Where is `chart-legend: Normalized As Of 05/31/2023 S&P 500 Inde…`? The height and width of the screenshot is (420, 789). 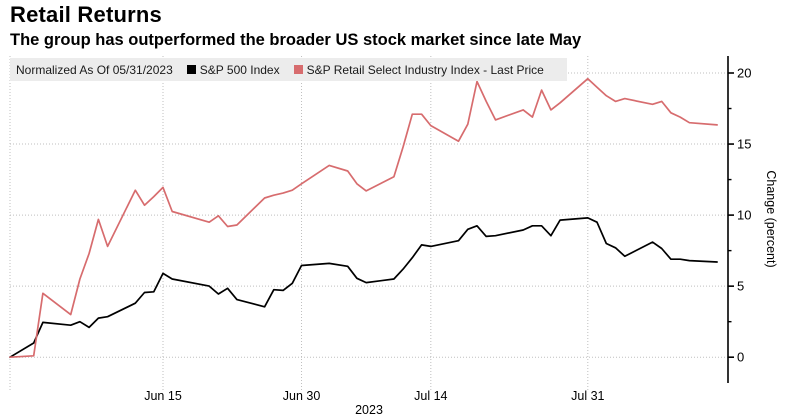
chart-legend: Normalized As Of 05/31/2023 S&P 500 Inde… is located at coordinates (288, 69).